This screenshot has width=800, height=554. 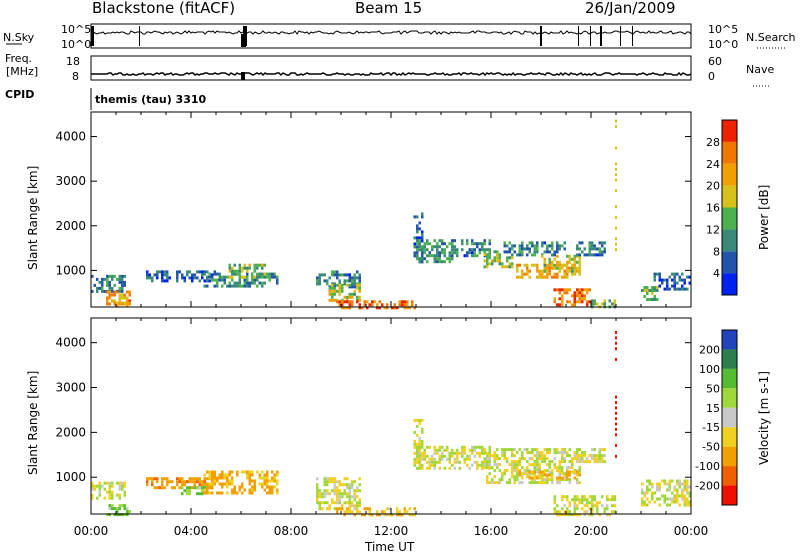 What do you see at coordinates (70, 343) in the screenshot?
I see `y-tick-label: 4000` at bounding box center [70, 343].